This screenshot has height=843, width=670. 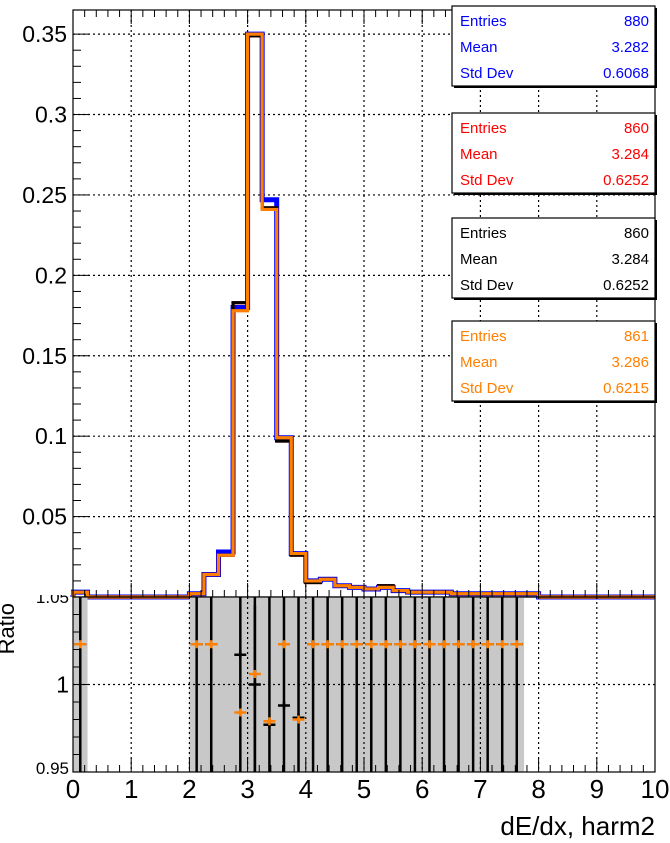 What do you see at coordinates (62, 685) in the screenshot?
I see `bottom-y-tick-label: 1` at bounding box center [62, 685].